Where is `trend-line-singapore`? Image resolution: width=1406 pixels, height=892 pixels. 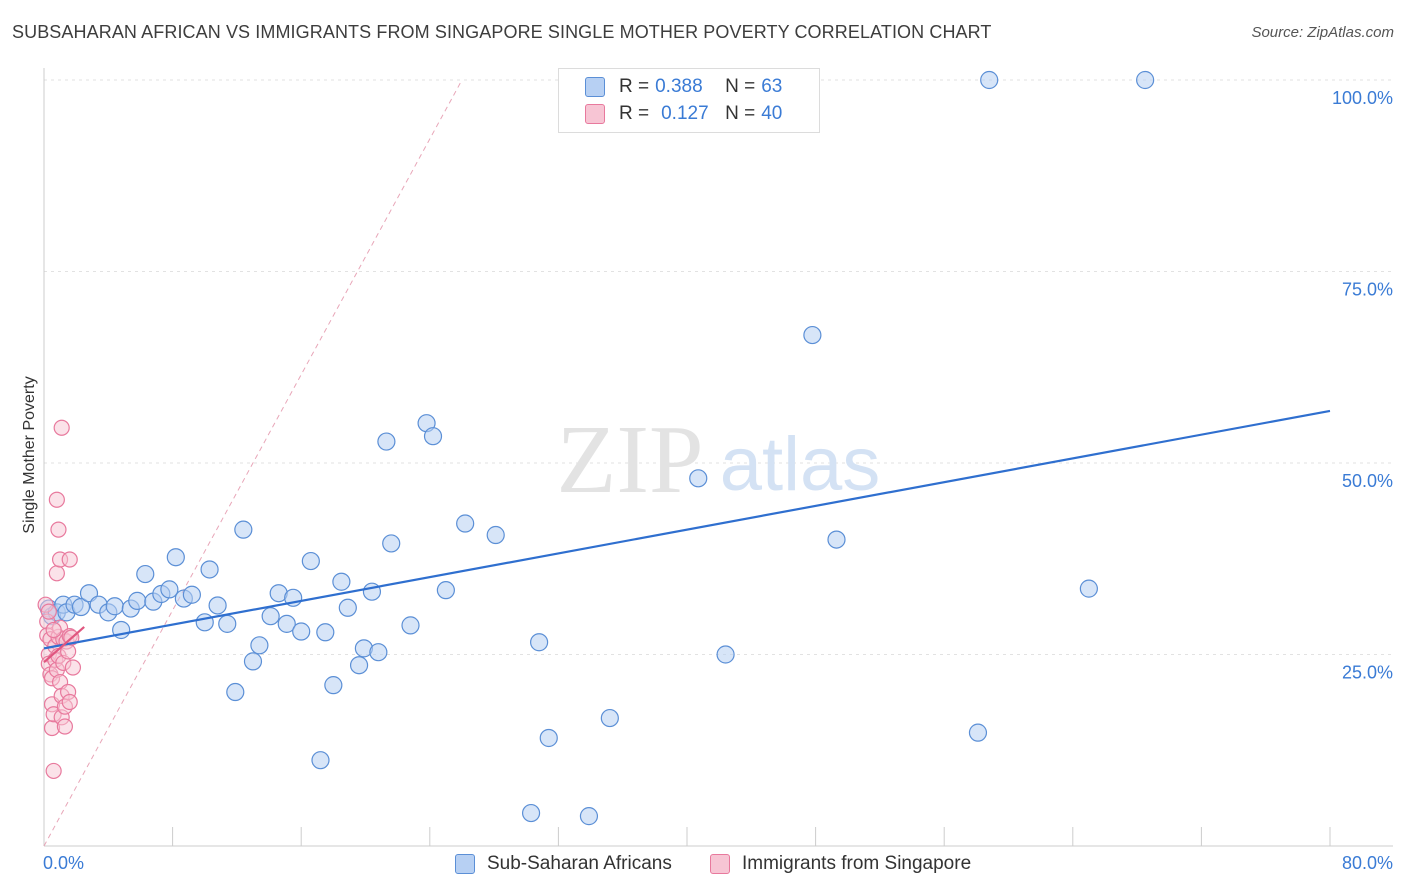 trend-line-singapore is located at coordinates (64, 644).